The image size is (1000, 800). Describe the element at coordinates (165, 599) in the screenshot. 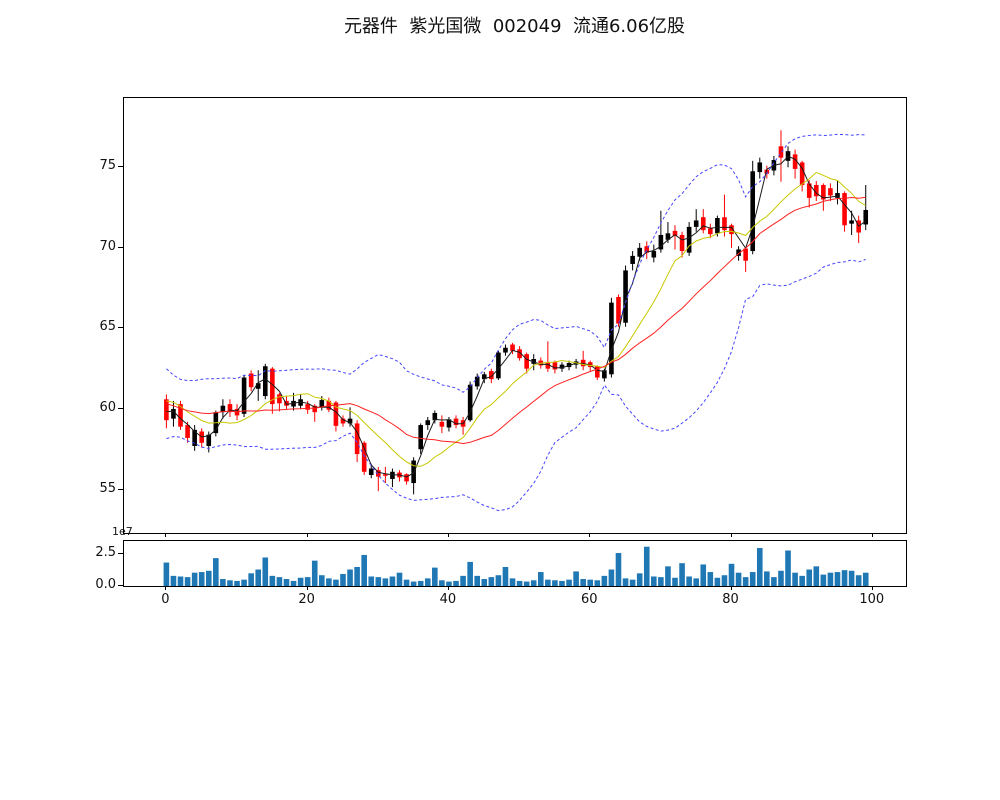

I see `x-tick-label: 0` at that location.